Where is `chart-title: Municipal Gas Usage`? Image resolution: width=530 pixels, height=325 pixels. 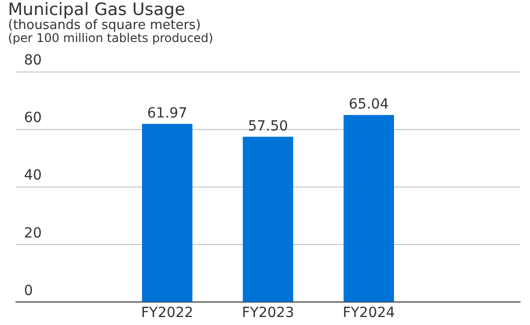
chart-title: Municipal Gas Usage is located at coordinates (97, 10).